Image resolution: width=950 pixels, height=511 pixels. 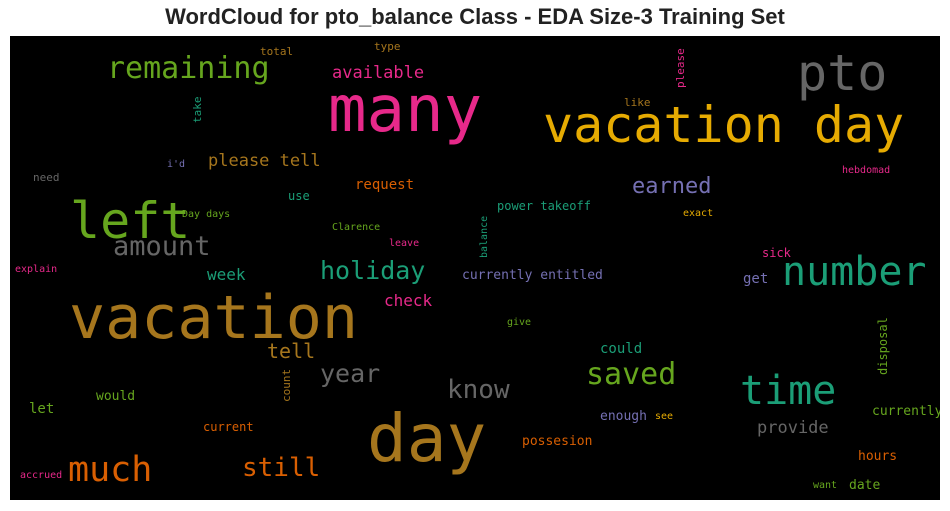 I want to click on word-year: year, so click(x=350, y=373).